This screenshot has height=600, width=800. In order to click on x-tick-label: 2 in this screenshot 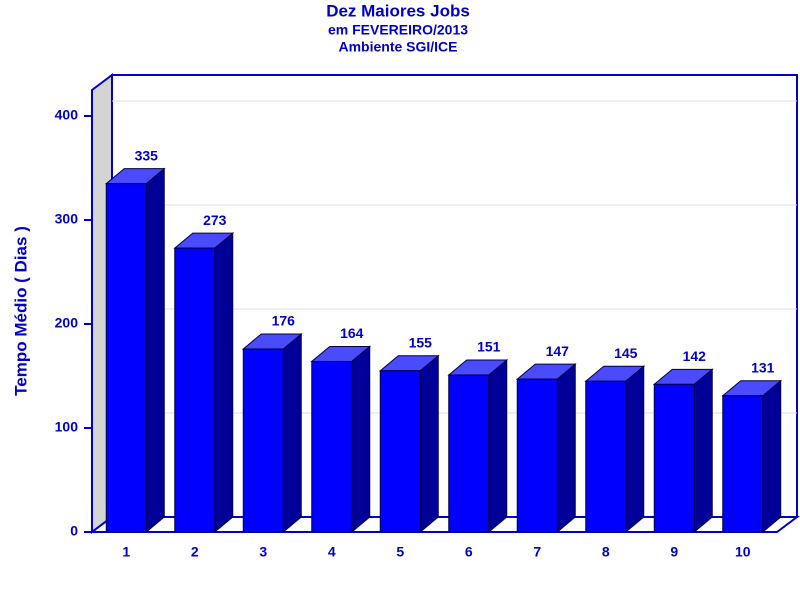, I will do `click(195, 552)`.